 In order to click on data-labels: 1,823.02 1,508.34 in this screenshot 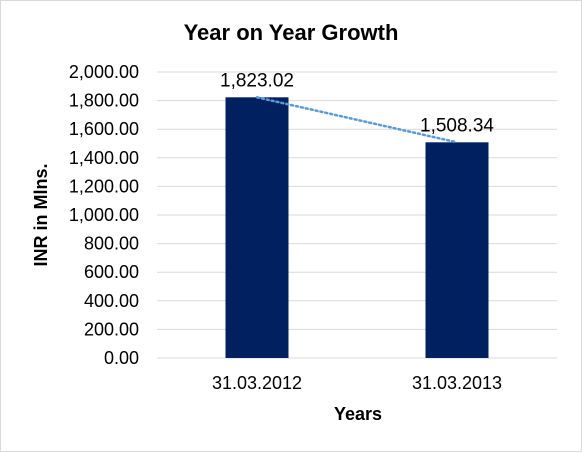, I will do `click(357, 103)`.